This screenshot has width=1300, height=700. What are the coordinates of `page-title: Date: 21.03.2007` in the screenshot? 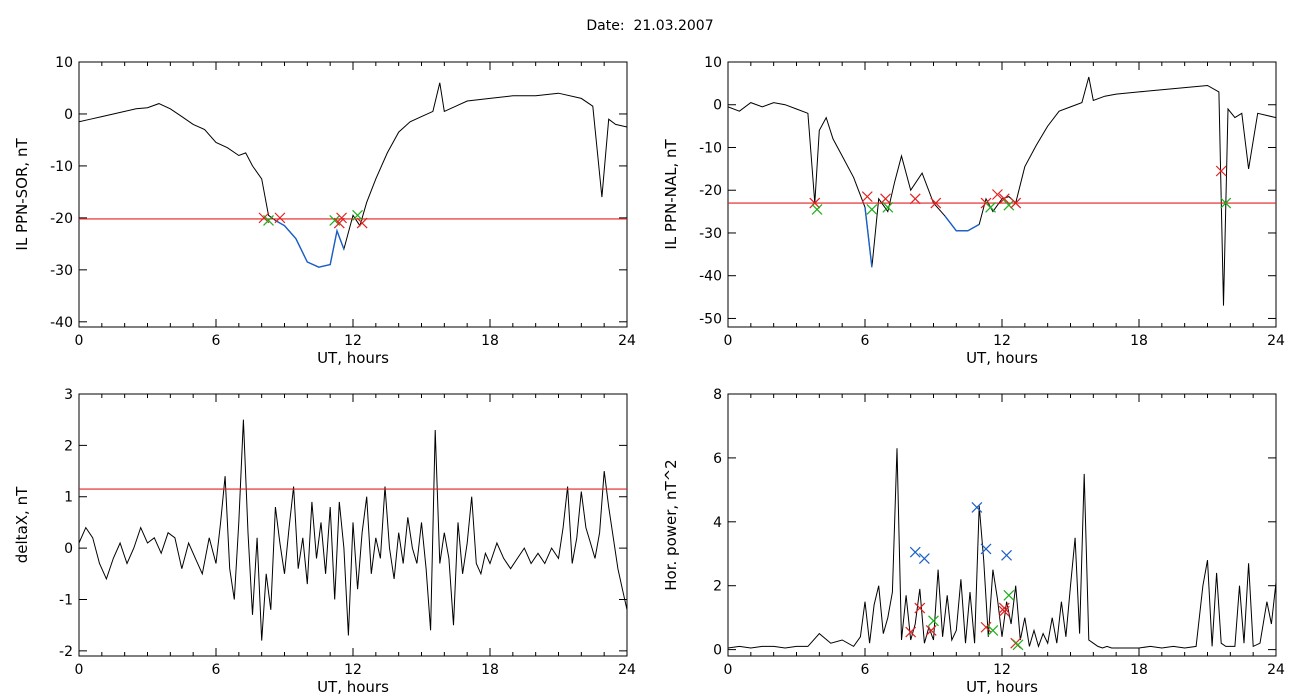 It's located at (650, 26).